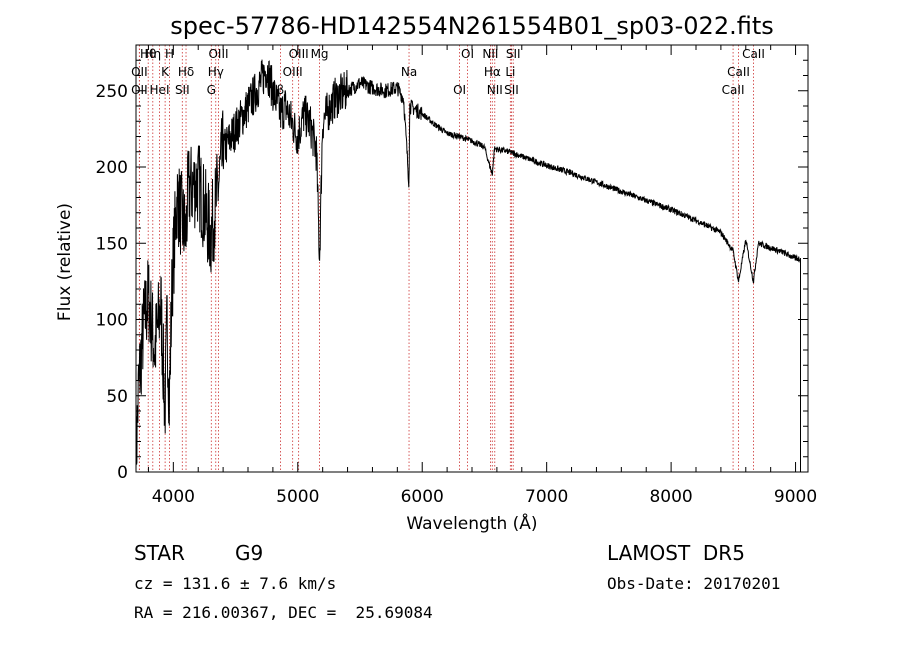 This screenshot has width=900, height=649. I want to click on spectral-subclass: G9, so click(249, 553).